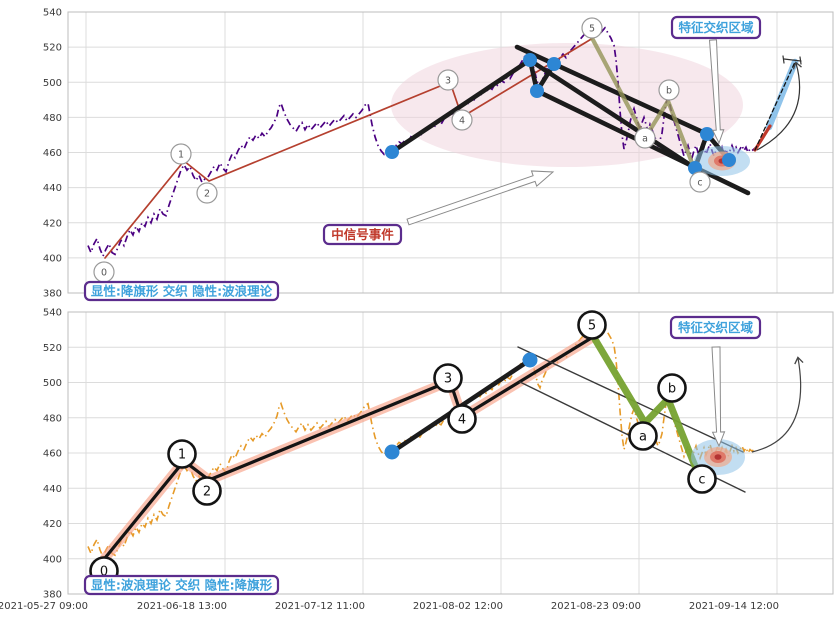 This screenshot has width=839, height=622. What do you see at coordinates (792, 60) in the screenshot?
I see `top-projection-cap` at bounding box center [792, 60].